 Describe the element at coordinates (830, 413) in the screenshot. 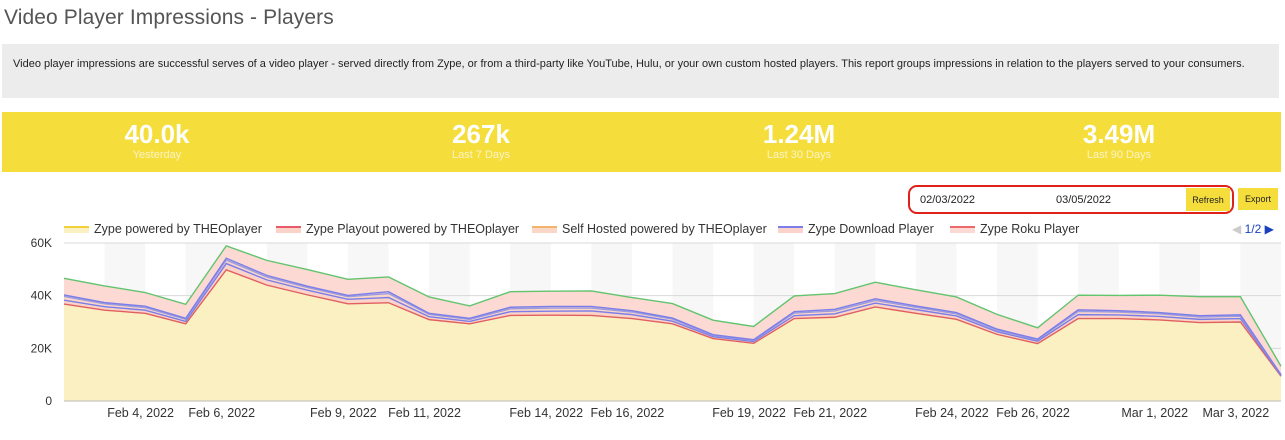

I see `x-tick-label: Feb 21, 2022` at that location.